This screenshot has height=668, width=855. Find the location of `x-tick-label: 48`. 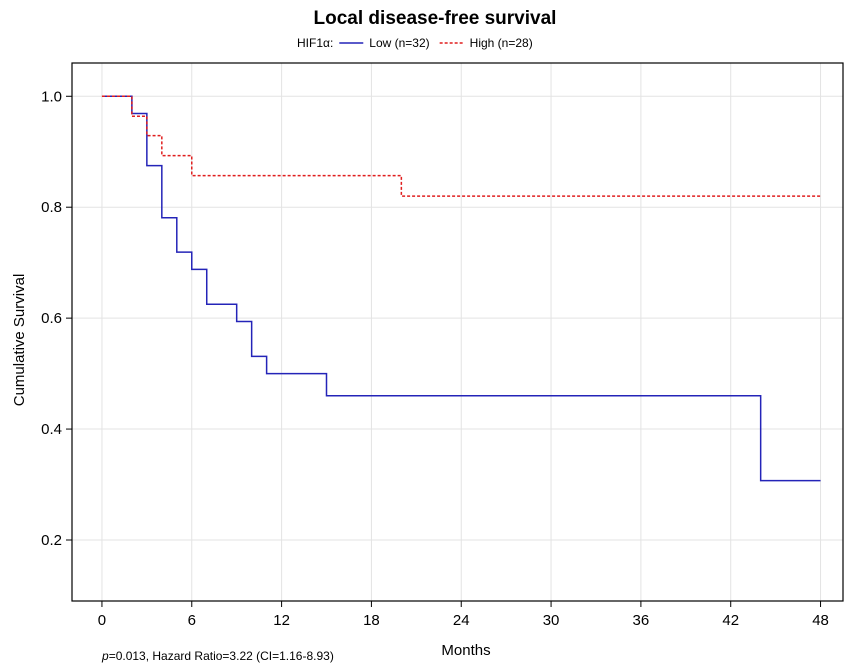

x-tick-label: 48 is located at coordinates (820, 620).